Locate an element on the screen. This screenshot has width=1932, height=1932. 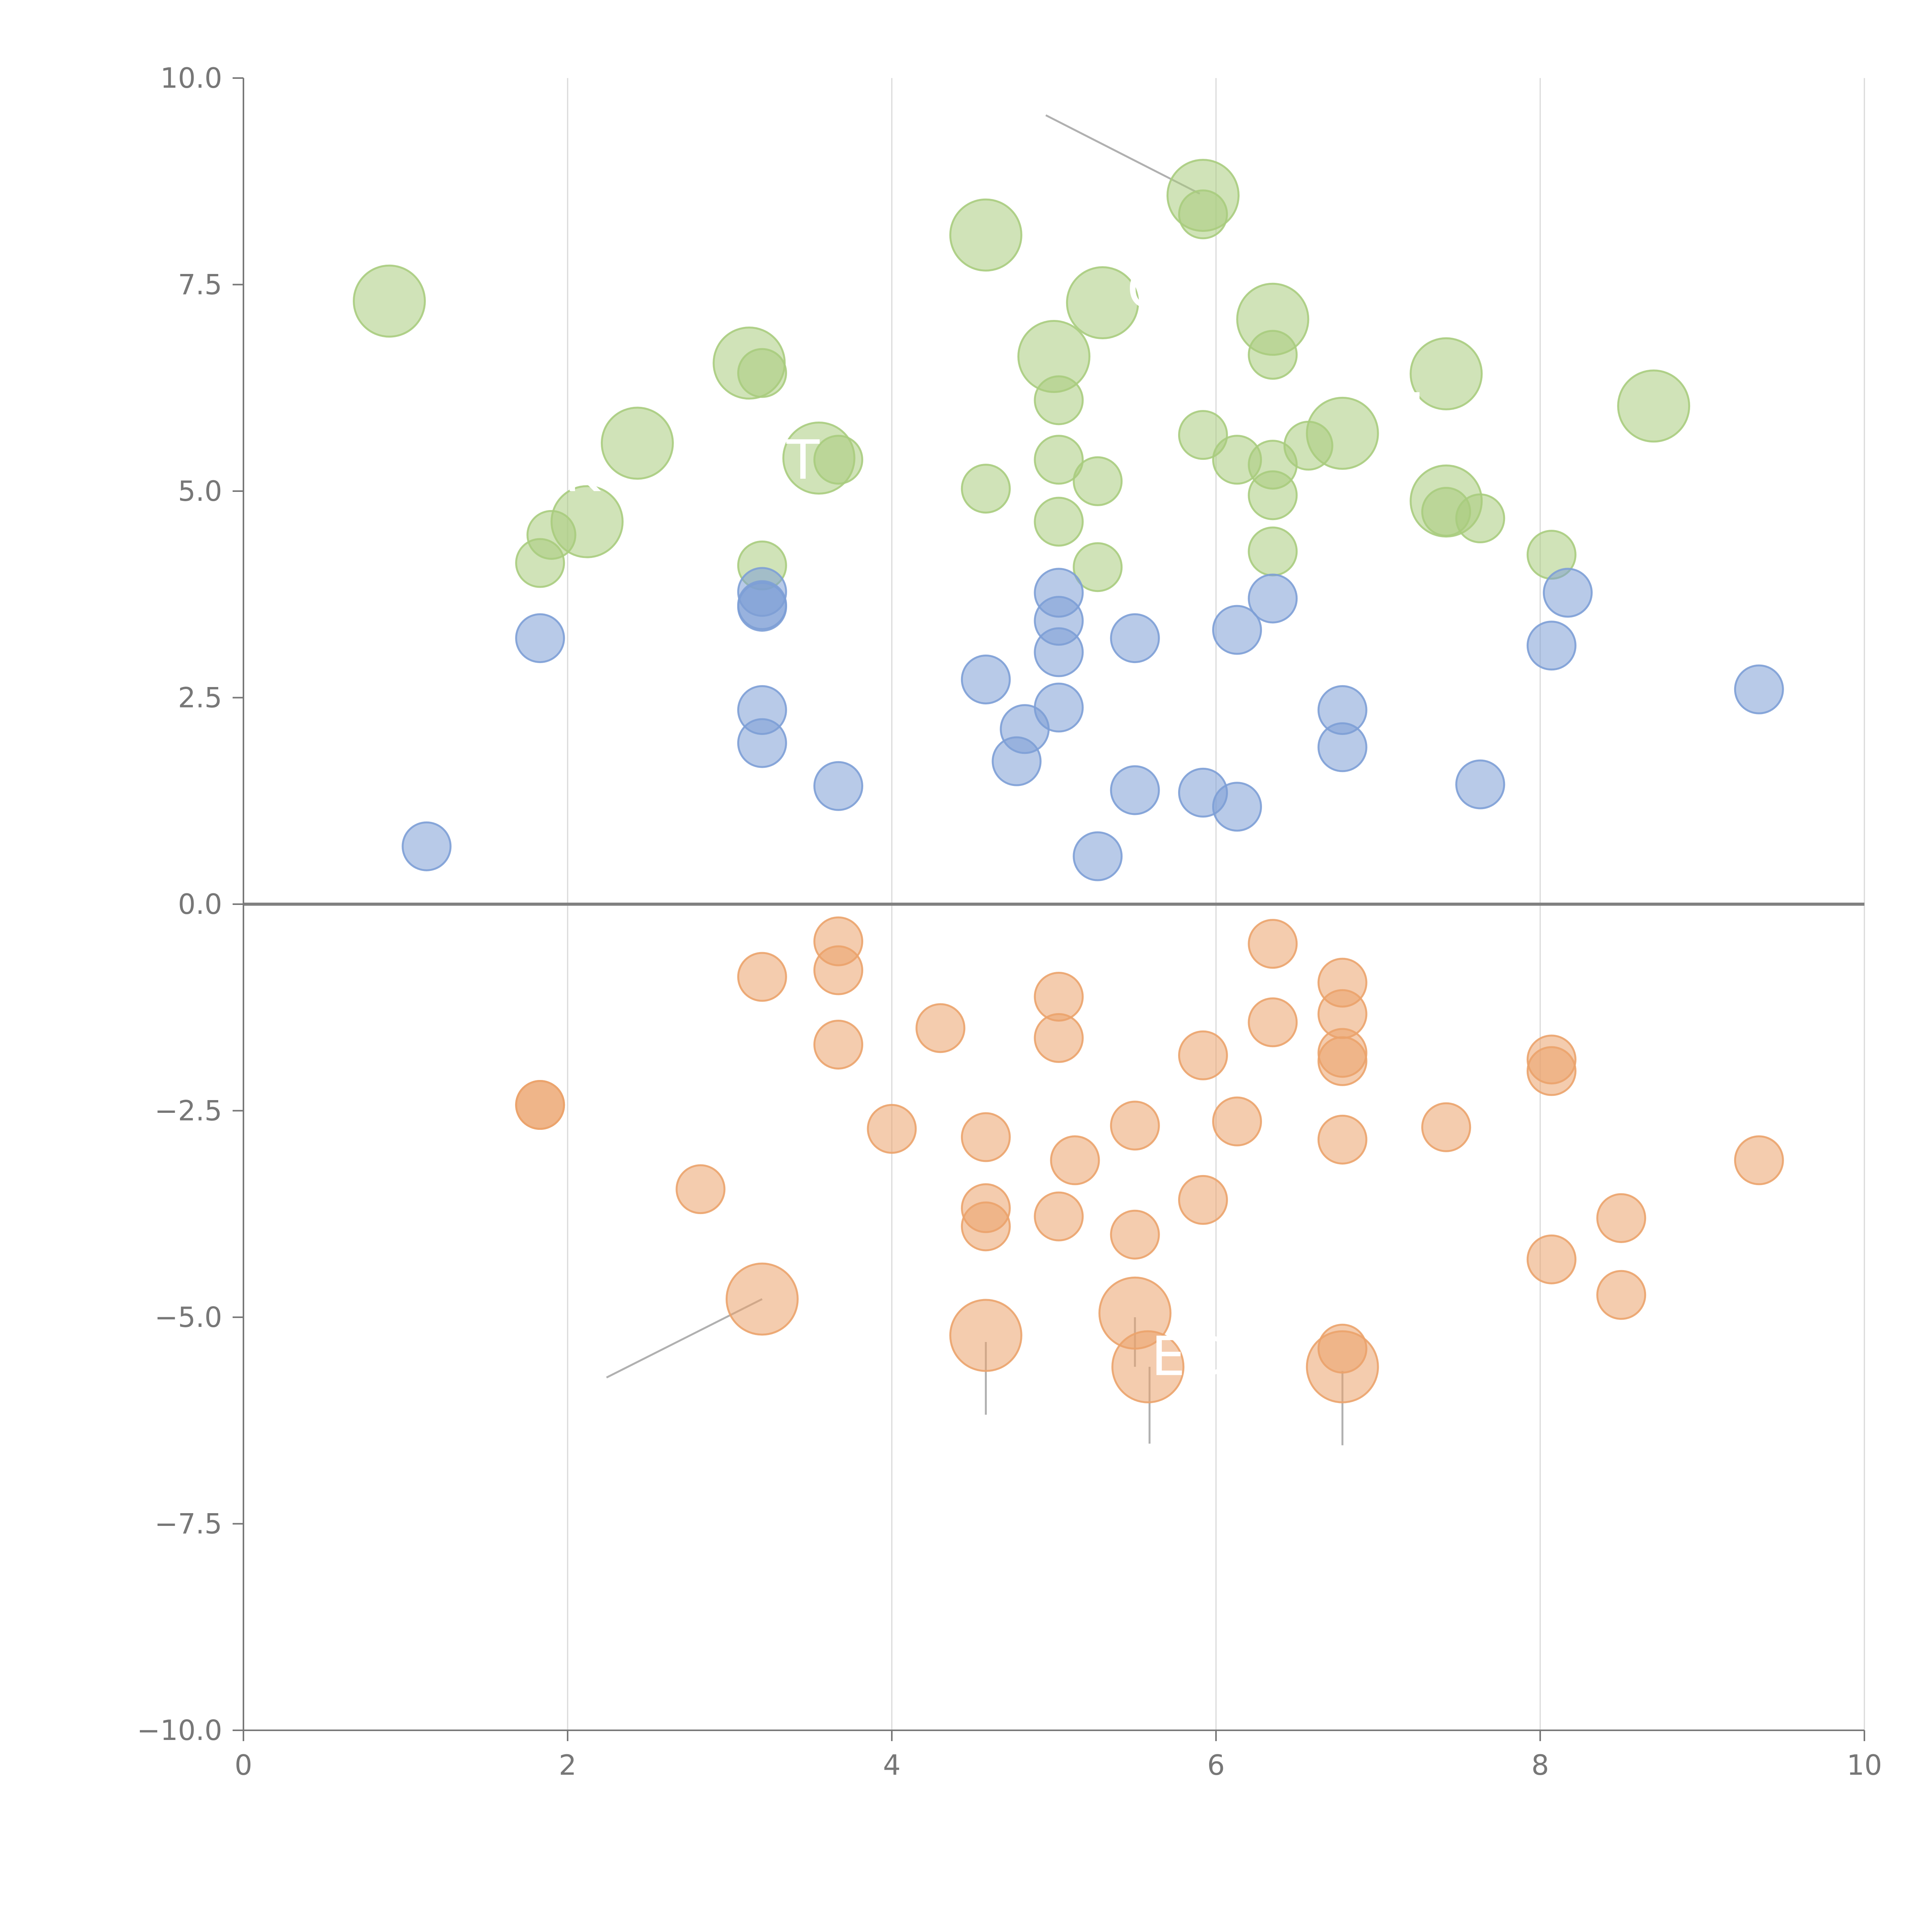
y-tick-label-5: −2.5 is located at coordinates (189, 1111).